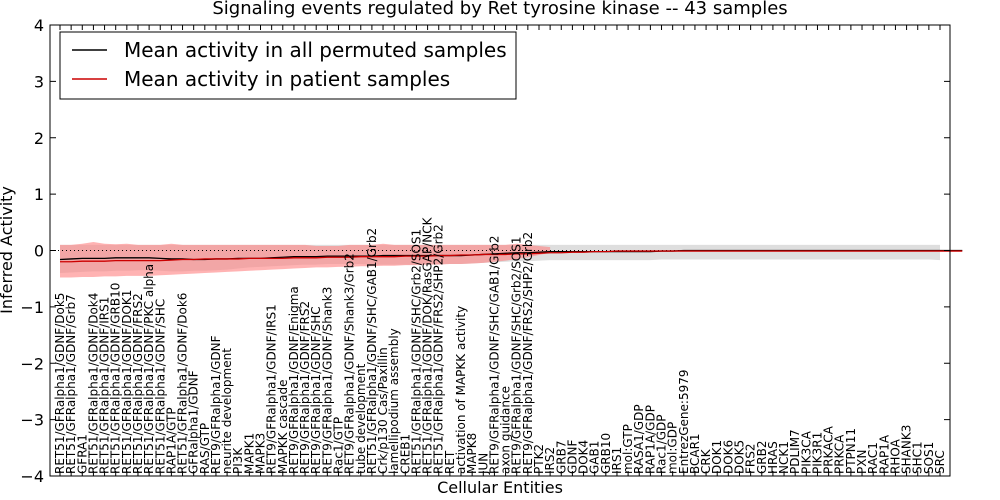 The width and height of the screenshot is (1000, 500). What do you see at coordinates (773, 457) in the screenshot?
I see `x-category-label: HRAS` at bounding box center [773, 457].